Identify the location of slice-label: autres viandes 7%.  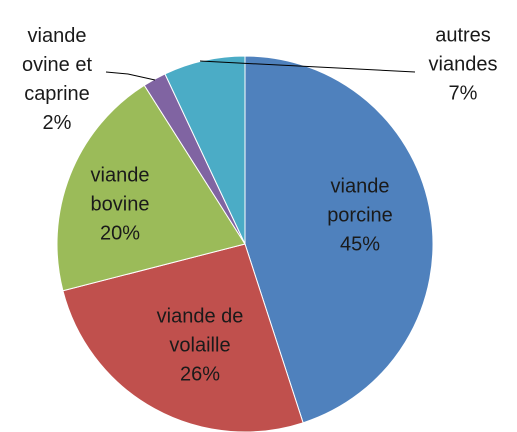
(462, 65).